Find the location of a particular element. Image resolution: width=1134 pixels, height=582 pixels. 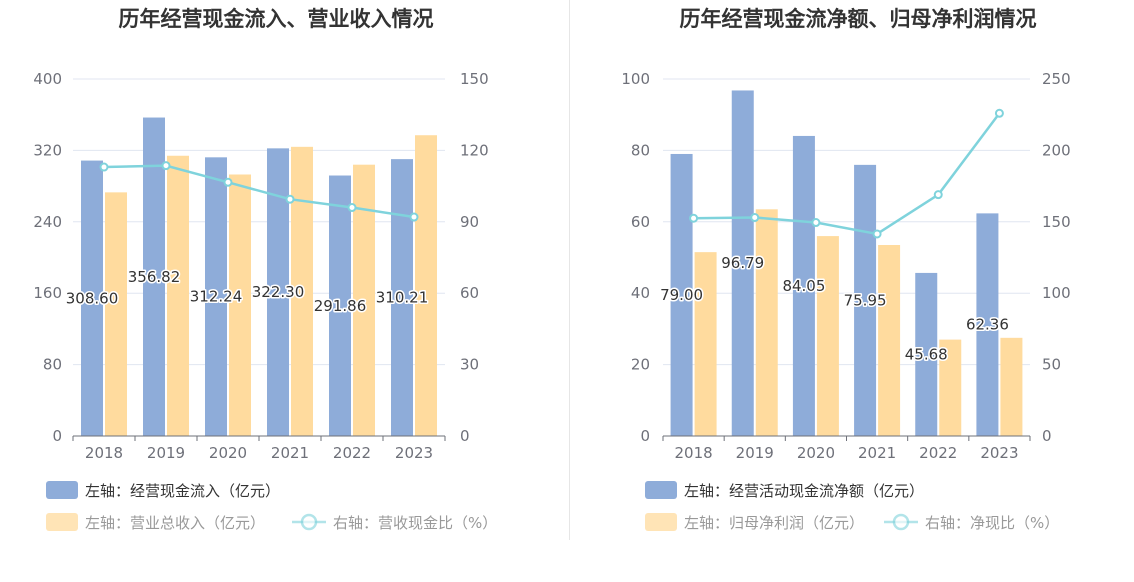

data-label: 322.30 is located at coordinates (278, 292).